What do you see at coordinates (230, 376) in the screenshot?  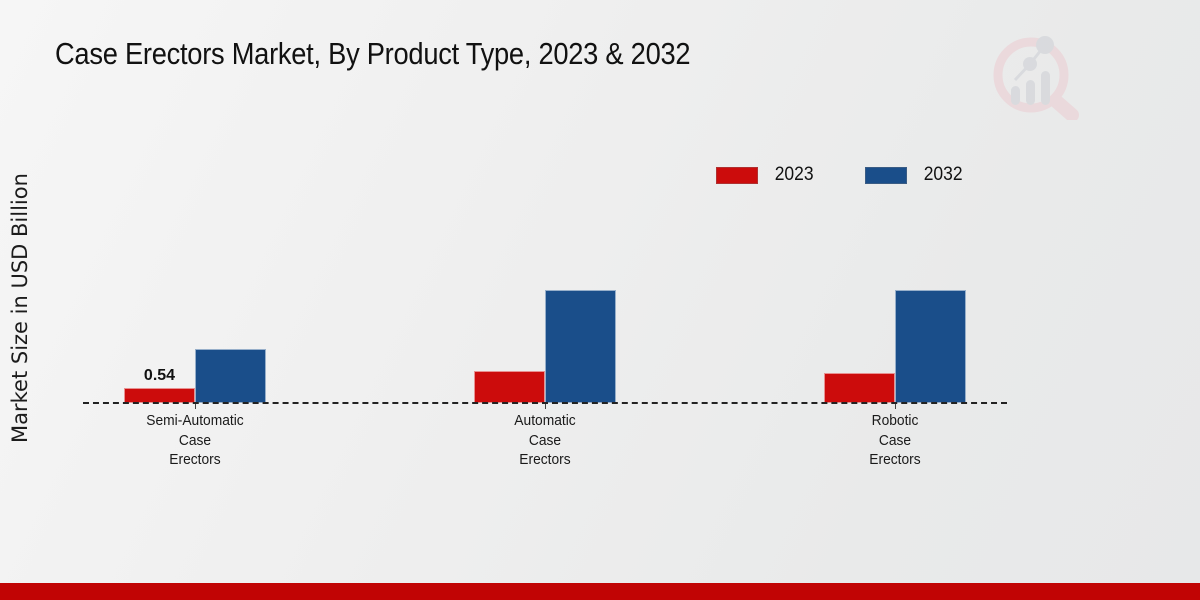 I see `bar-2032-semi-automatic` at bounding box center [230, 376].